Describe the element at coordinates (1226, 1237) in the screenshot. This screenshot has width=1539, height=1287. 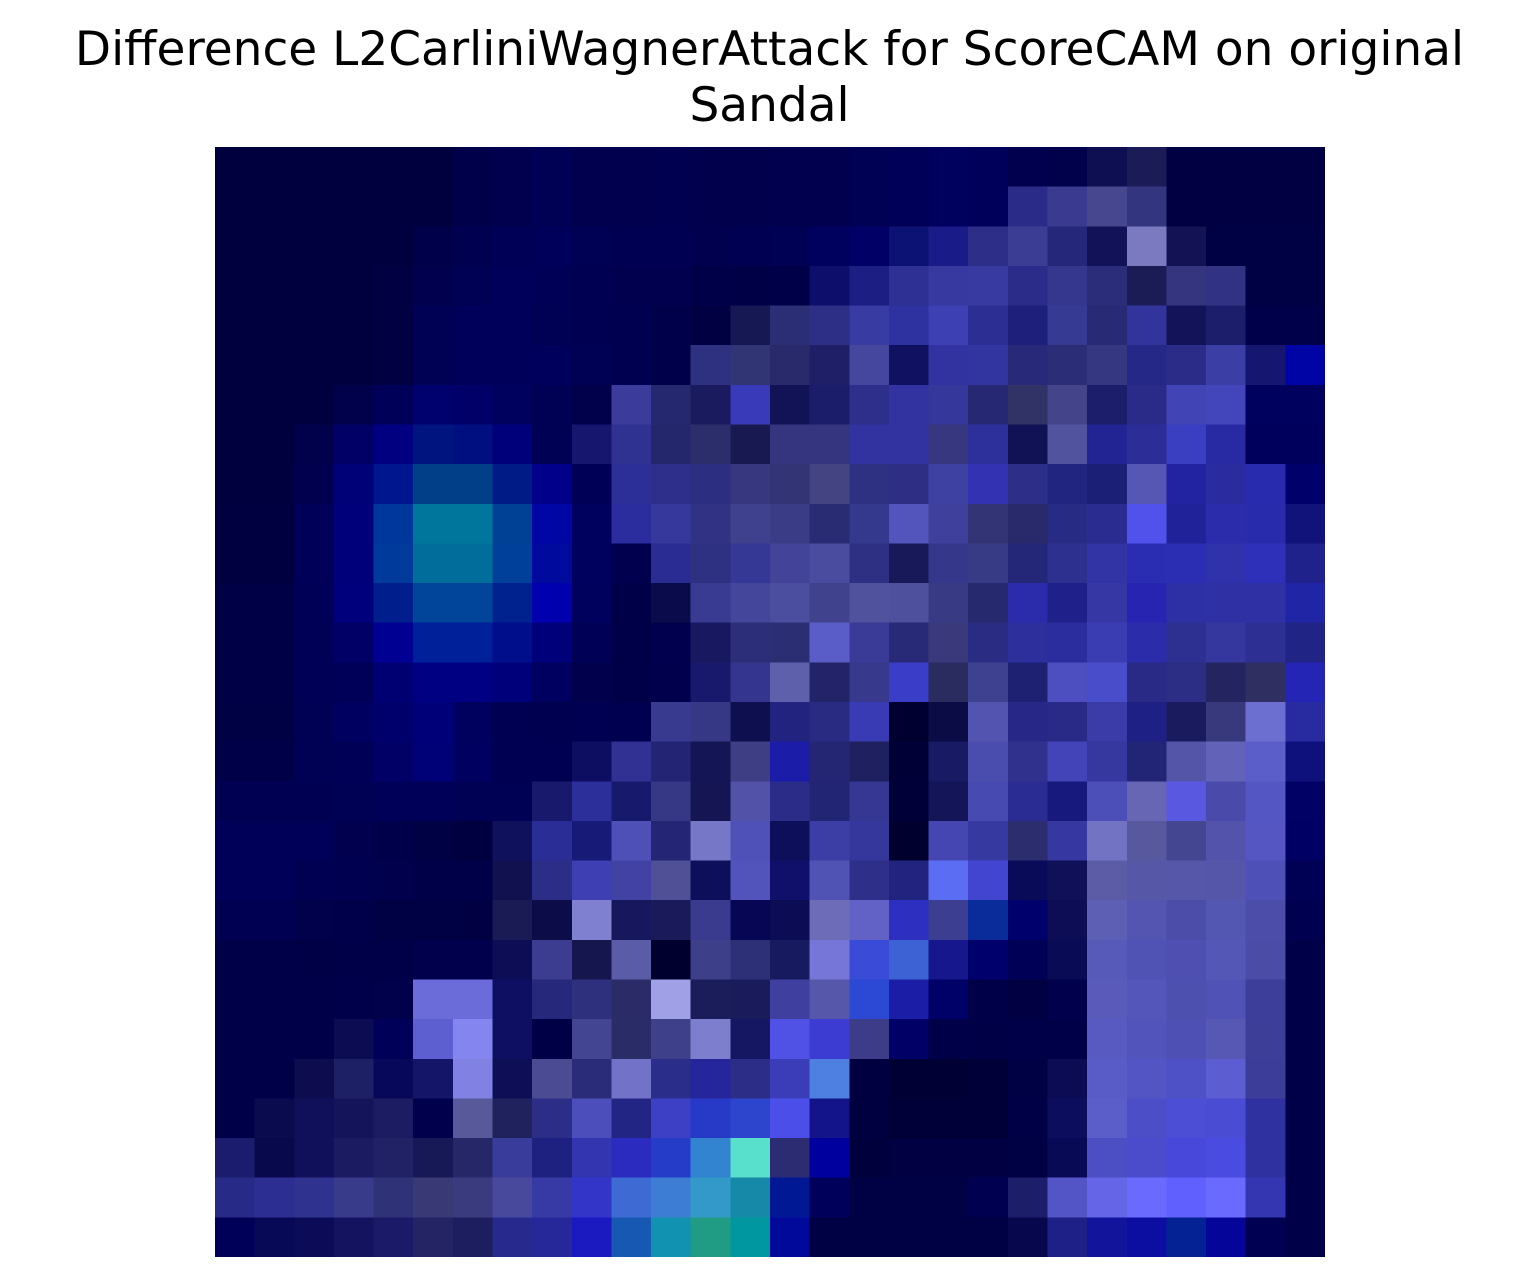
I see `heatmap-cell-r27-c25` at that location.